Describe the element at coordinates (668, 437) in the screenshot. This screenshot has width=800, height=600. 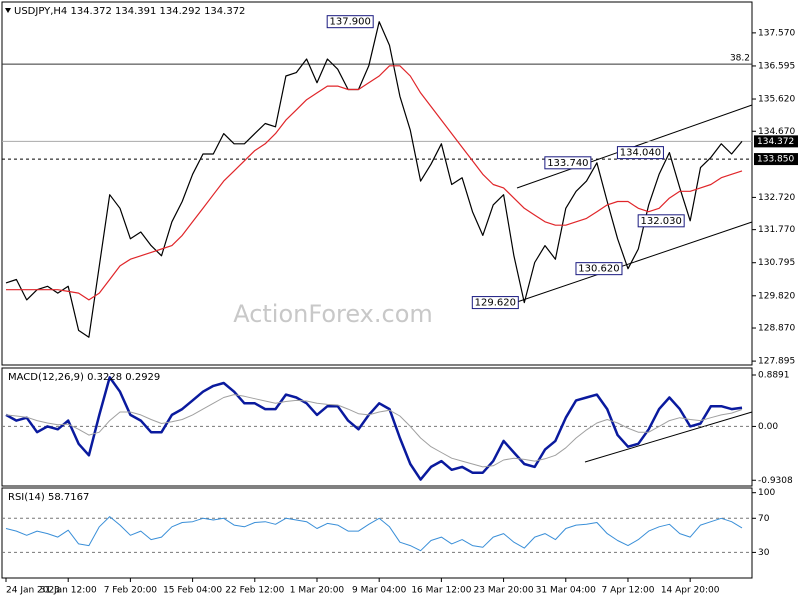
I see `macd-trendline` at that location.